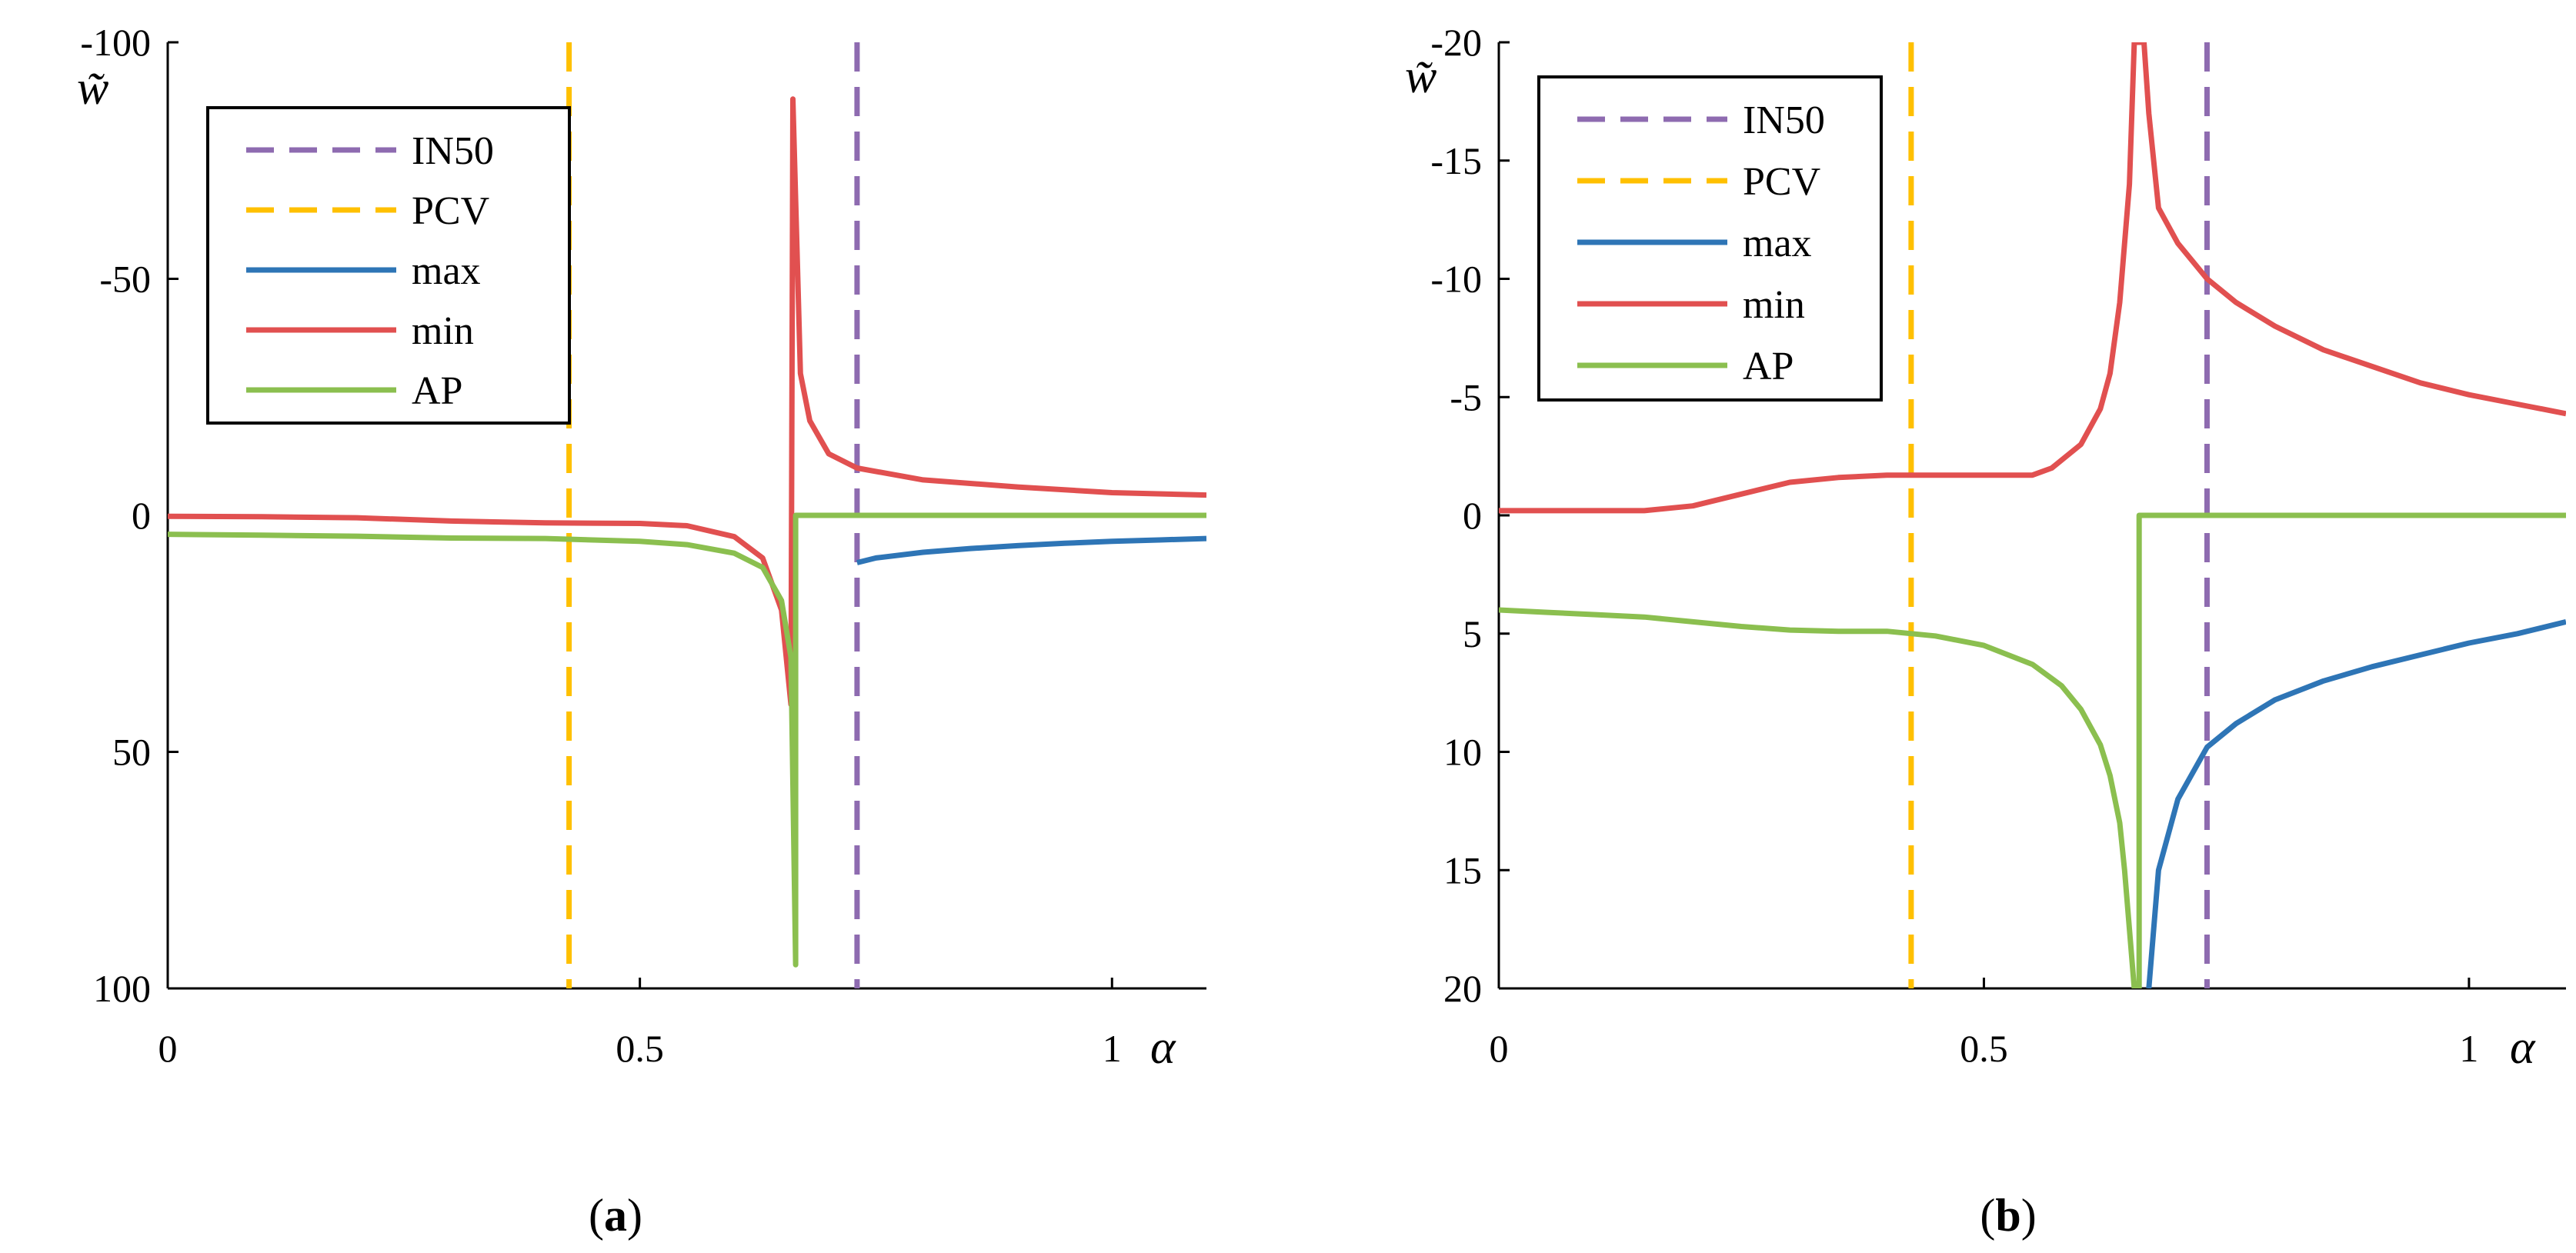 The width and height of the screenshot is (2576, 1253). What do you see at coordinates (453, 151) in the screenshot?
I see `panel-a-legend-label-in50: IN50` at bounding box center [453, 151].